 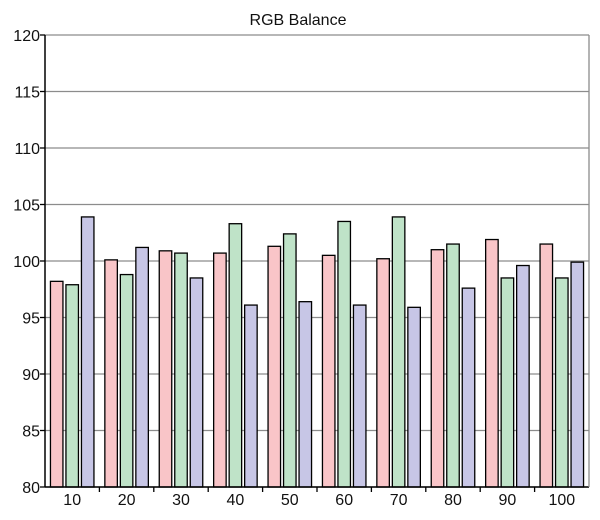 I want to click on x-tick-label: 60, so click(x=344, y=500).